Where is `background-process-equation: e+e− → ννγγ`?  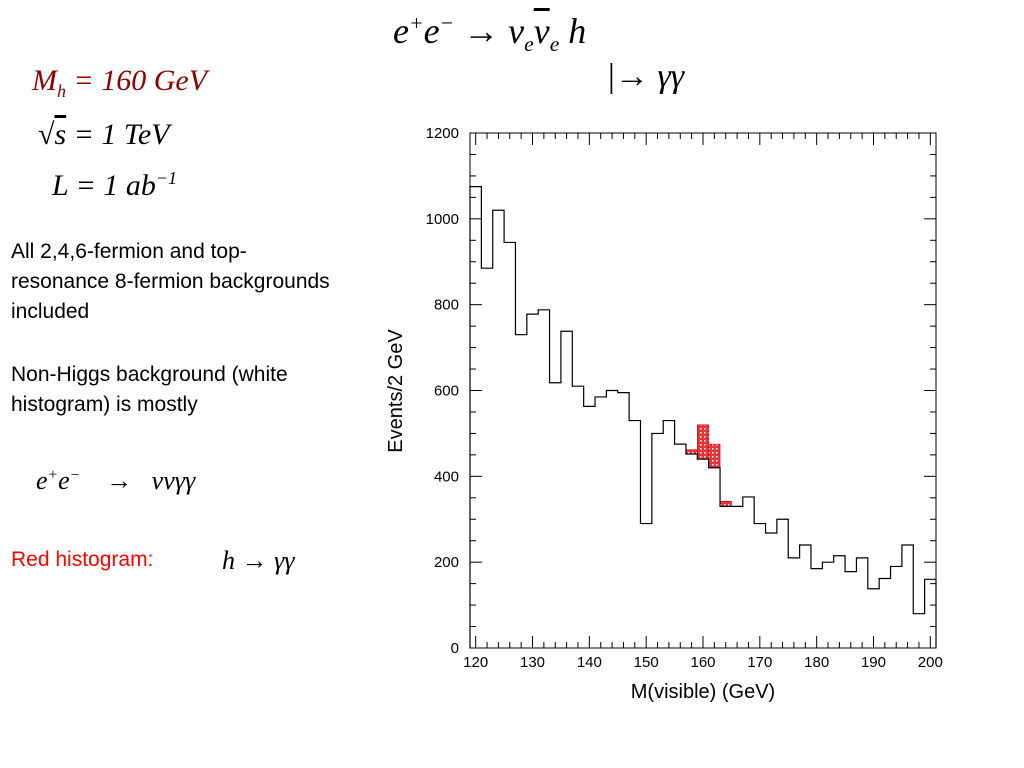
background-process-equation: e+e− → ννγγ is located at coordinates (116, 480).